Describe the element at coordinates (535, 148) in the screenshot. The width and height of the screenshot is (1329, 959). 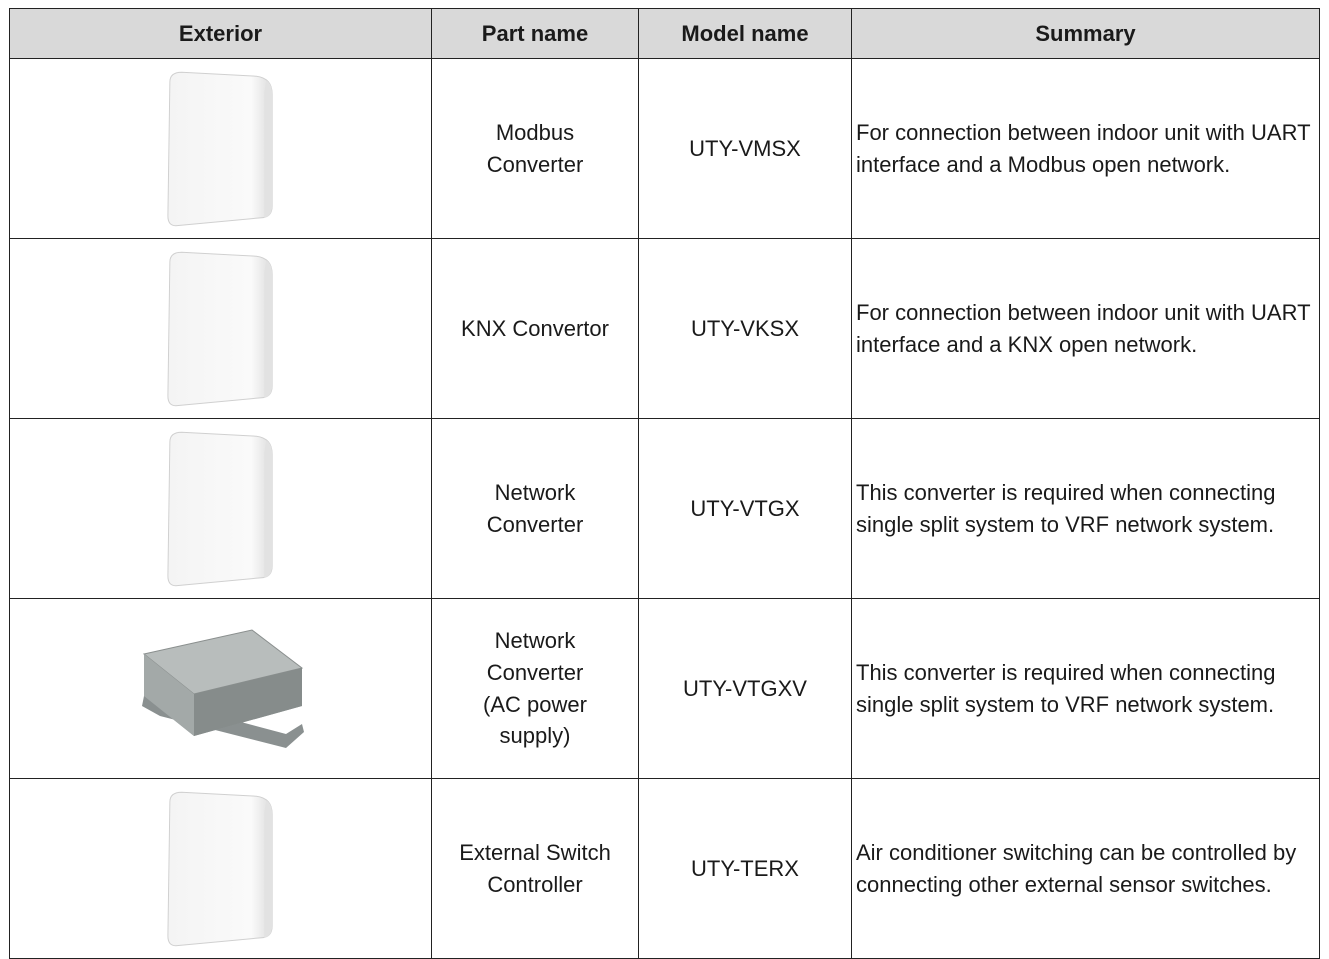
I see `part-name: Modbus Converter` at that location.